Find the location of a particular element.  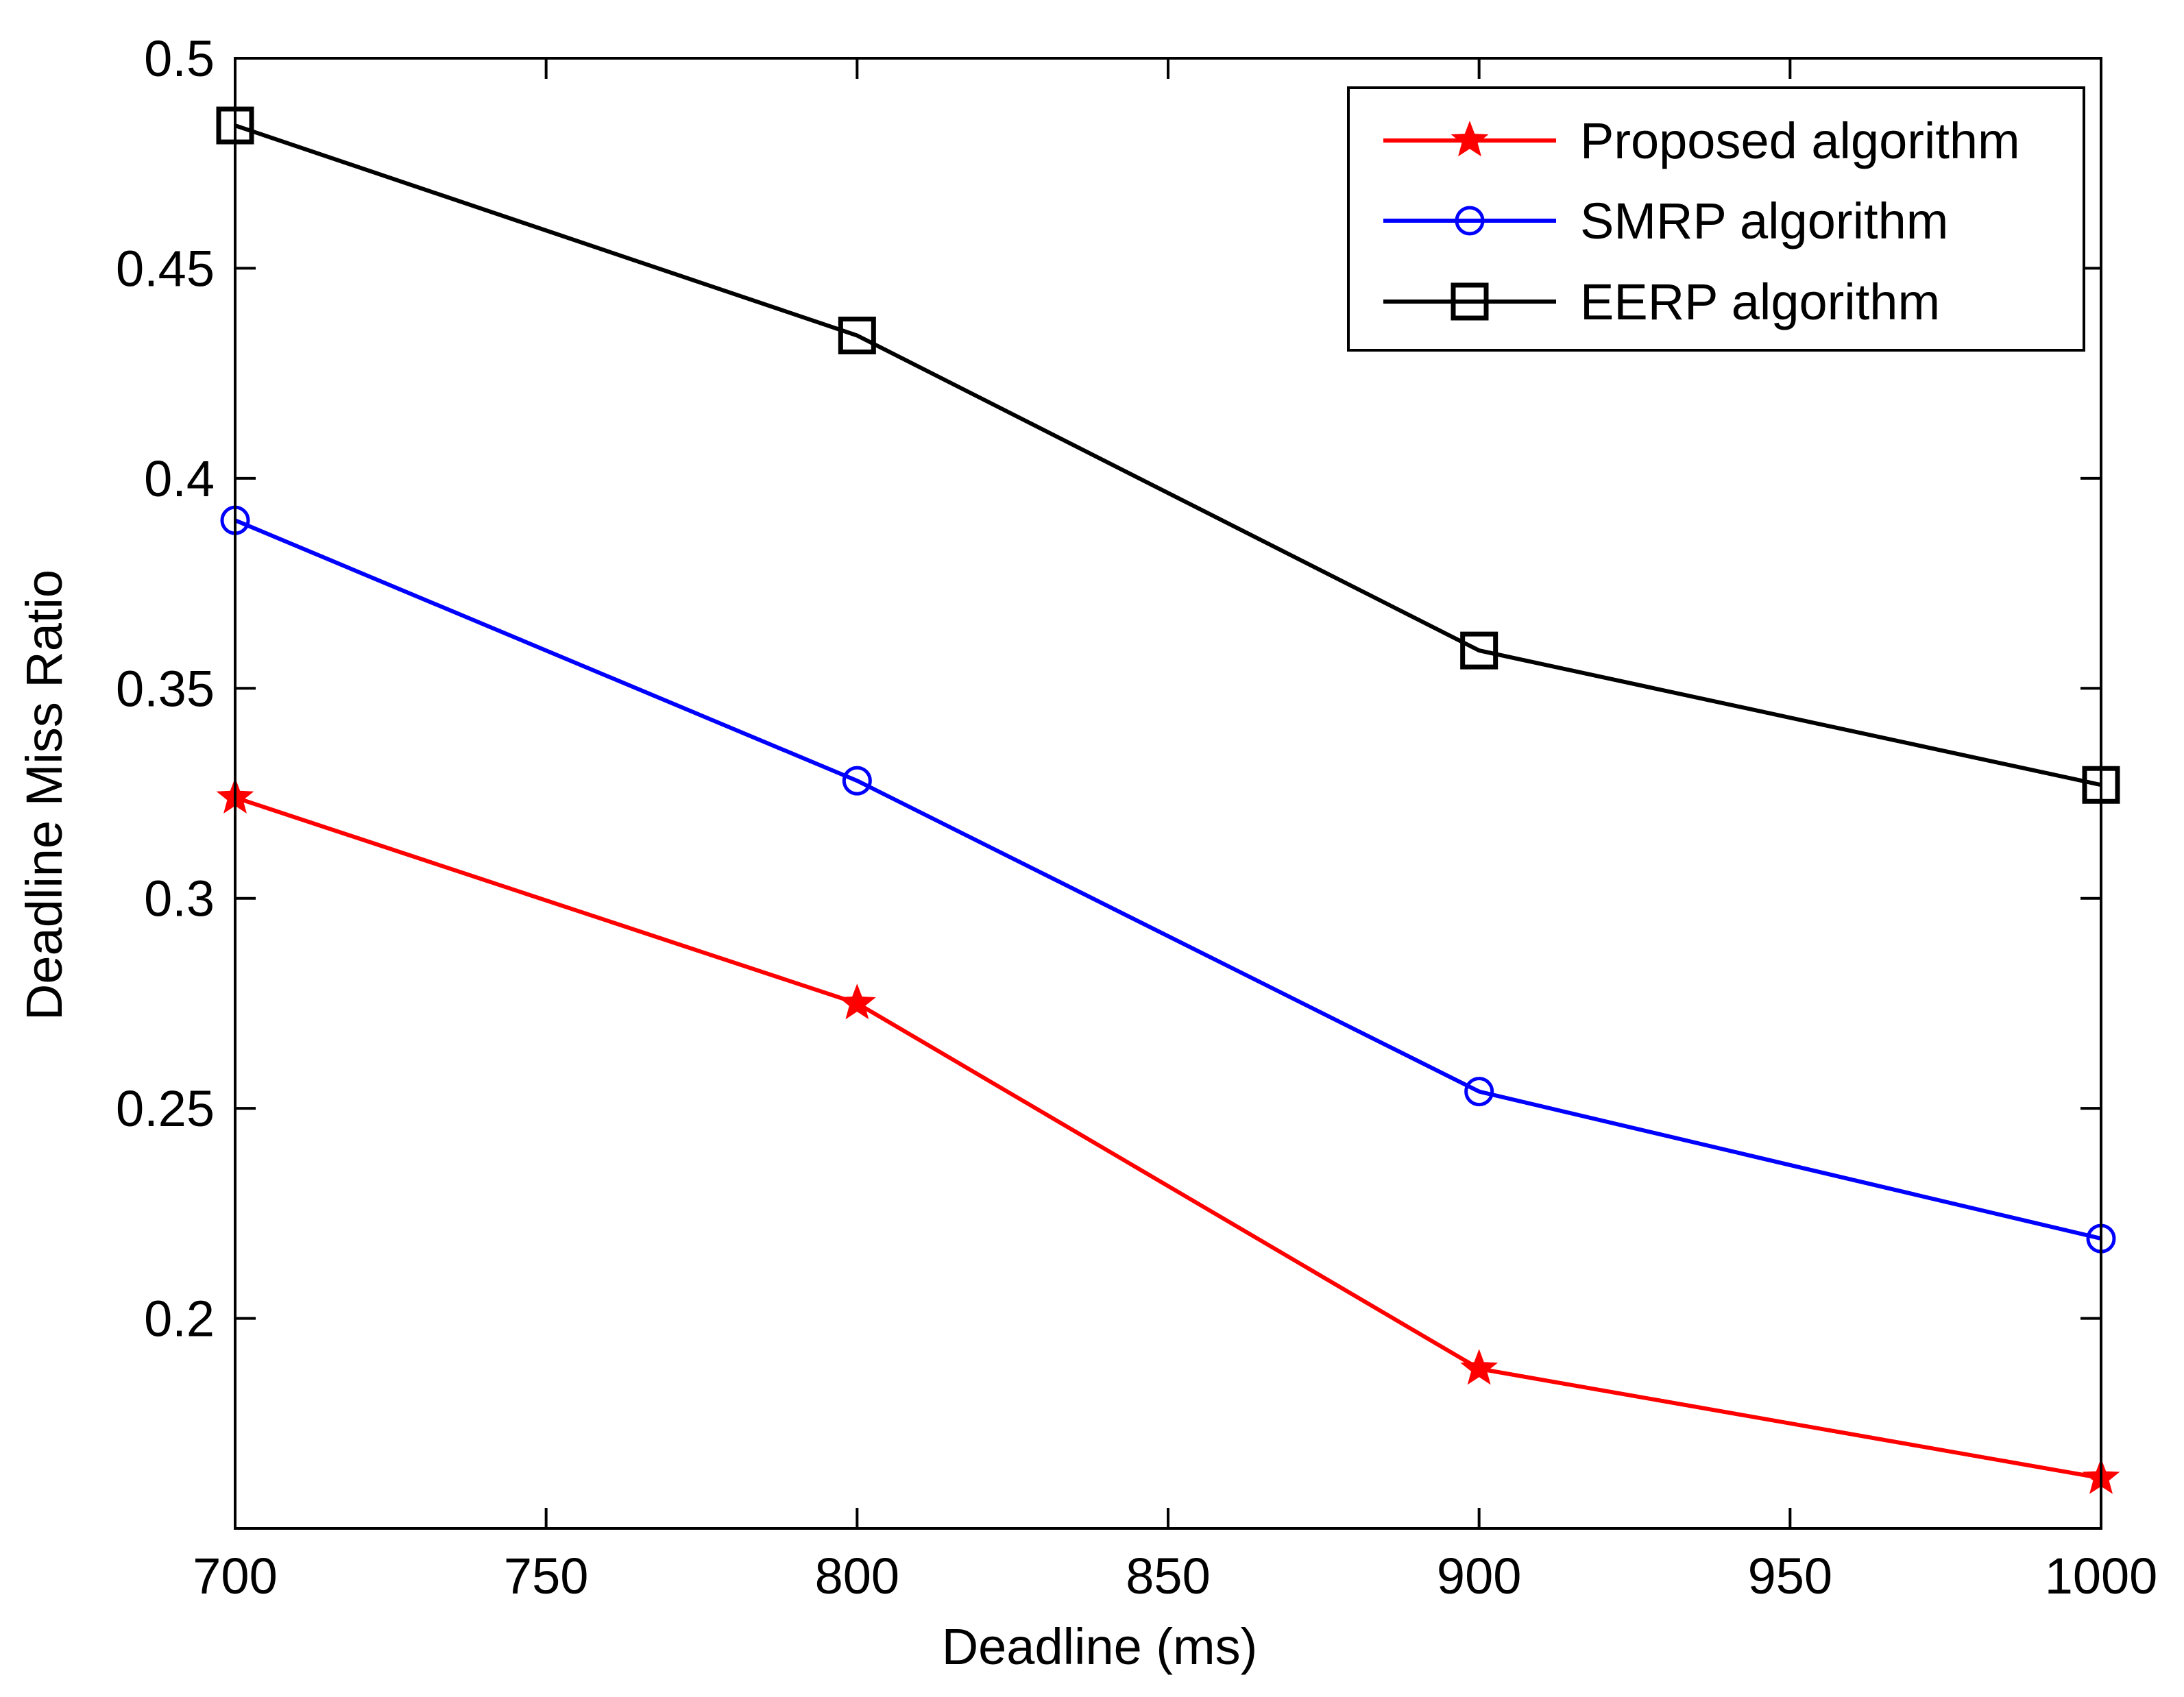

legend-item-2: EERP algorithm is located at coordinates (1662, 301).